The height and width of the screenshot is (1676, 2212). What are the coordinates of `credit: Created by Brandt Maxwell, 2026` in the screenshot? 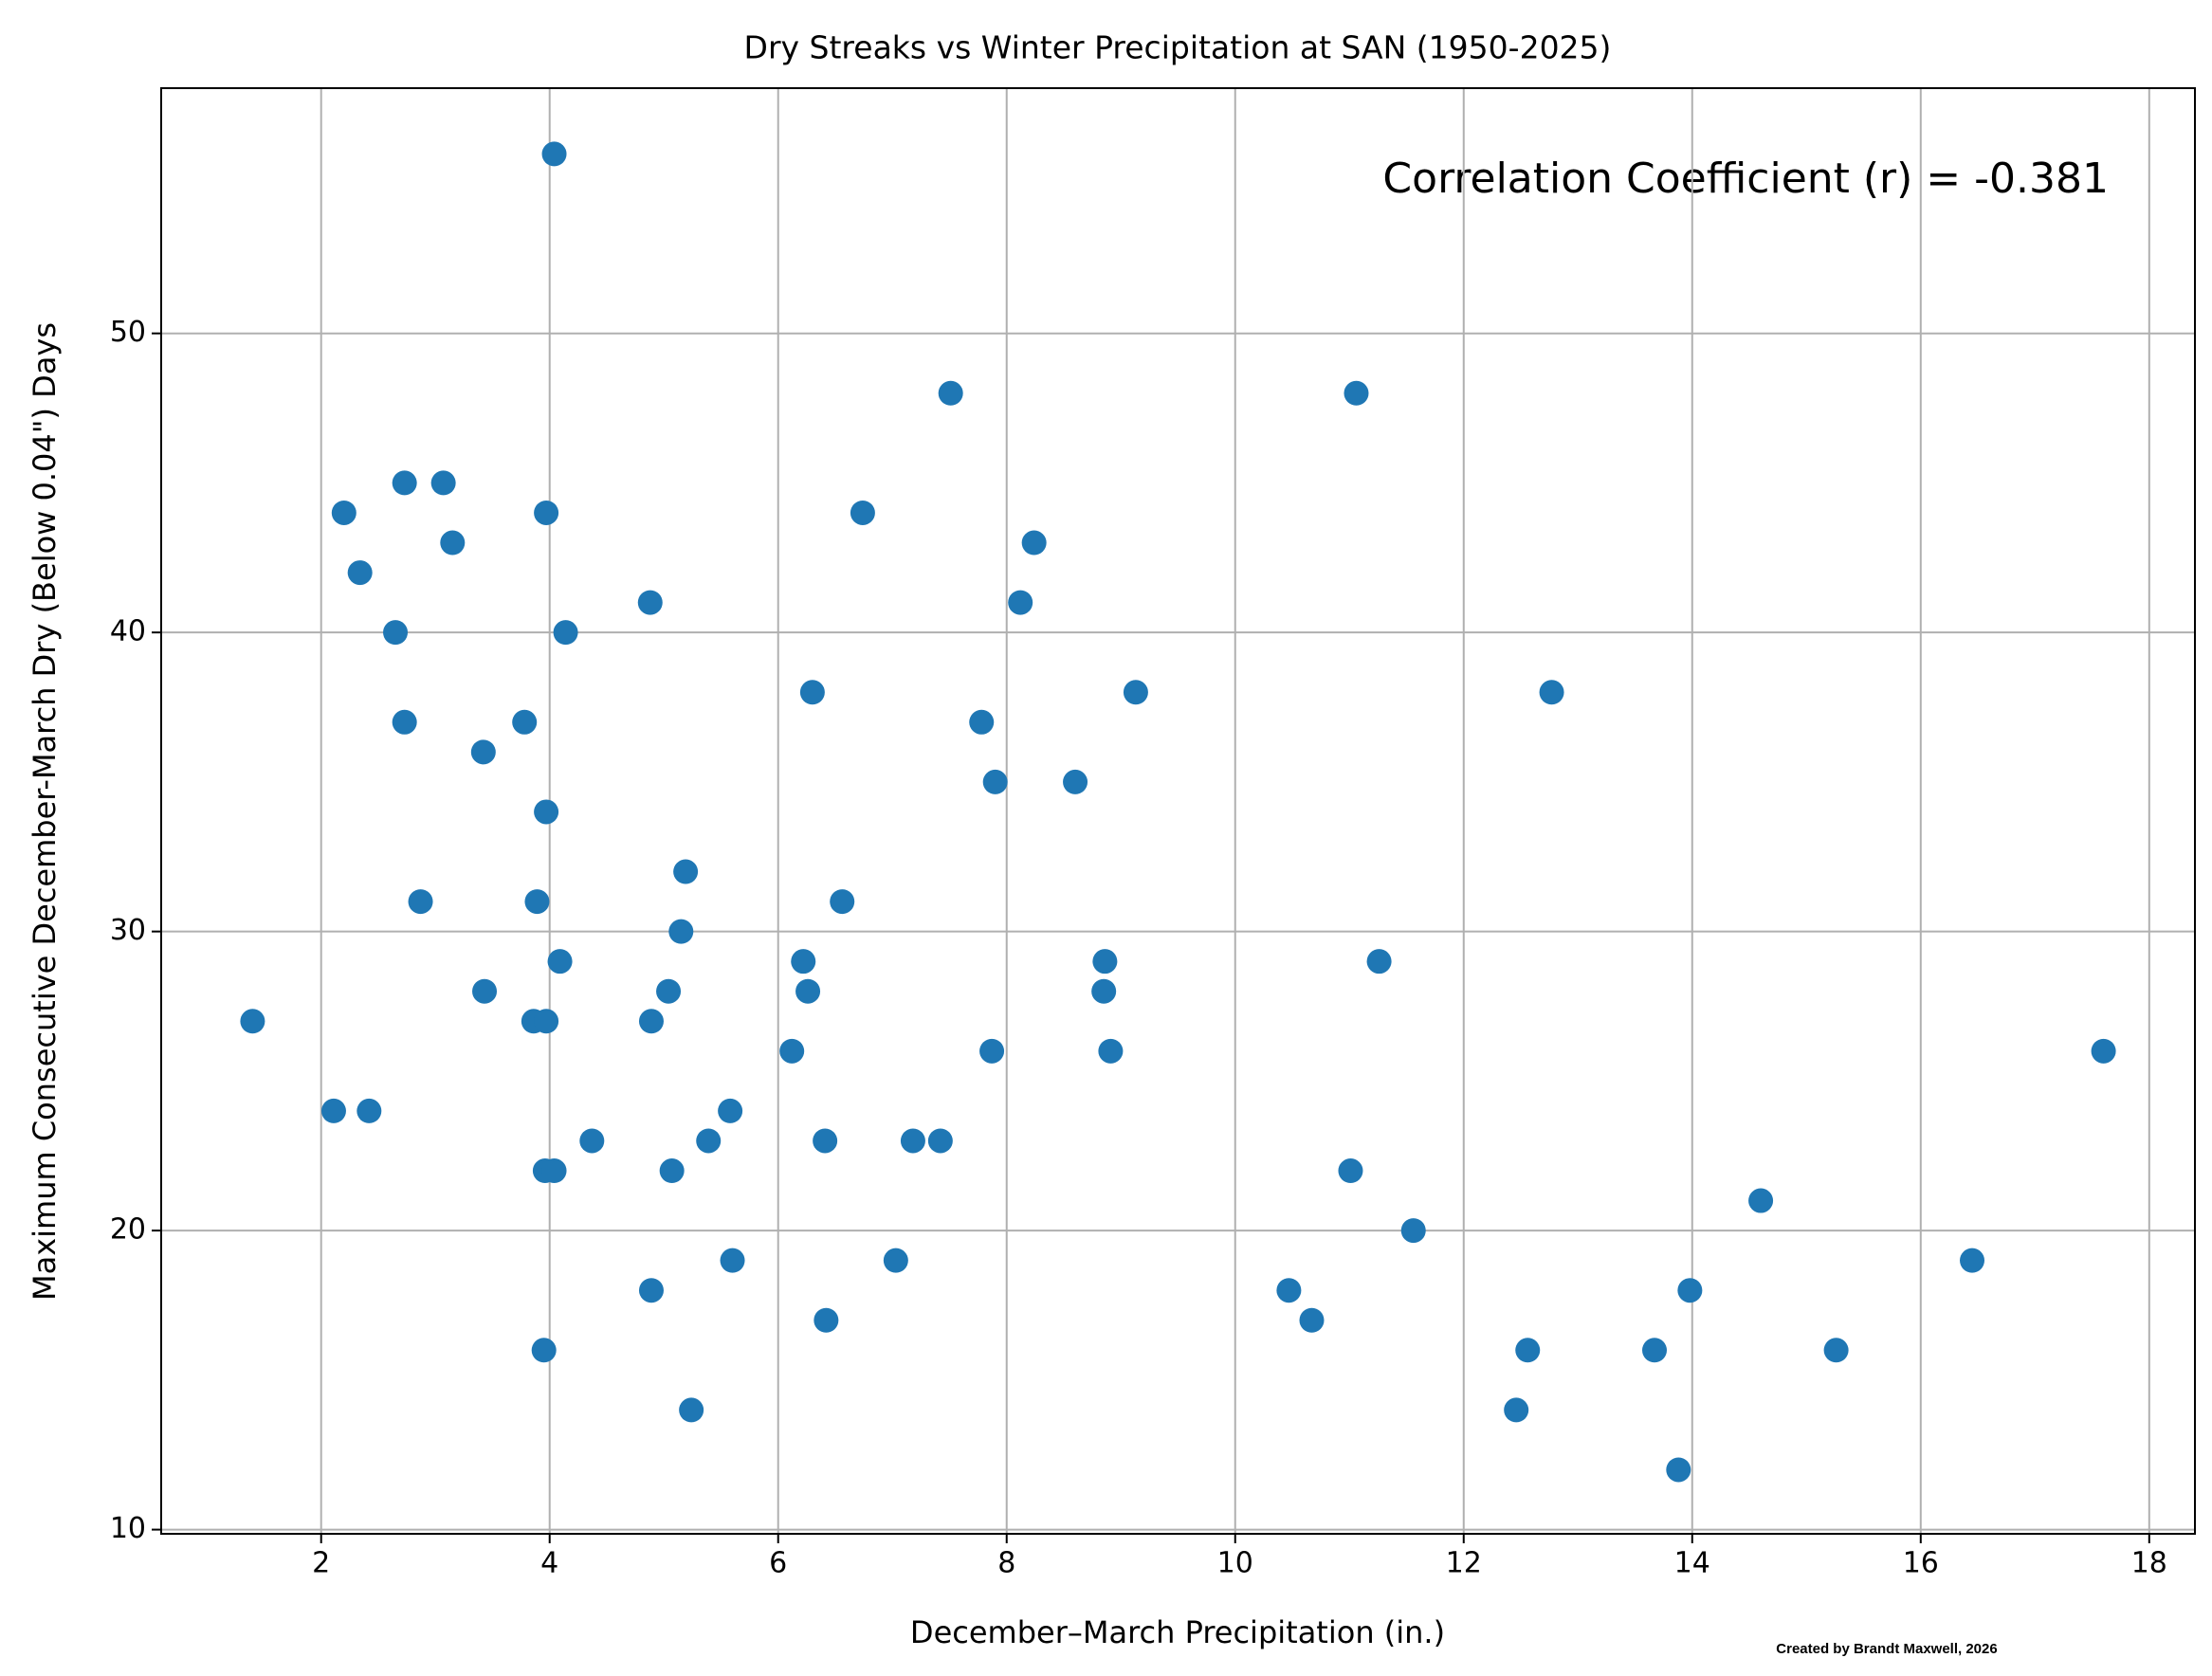 It's located at (1886, 1649).